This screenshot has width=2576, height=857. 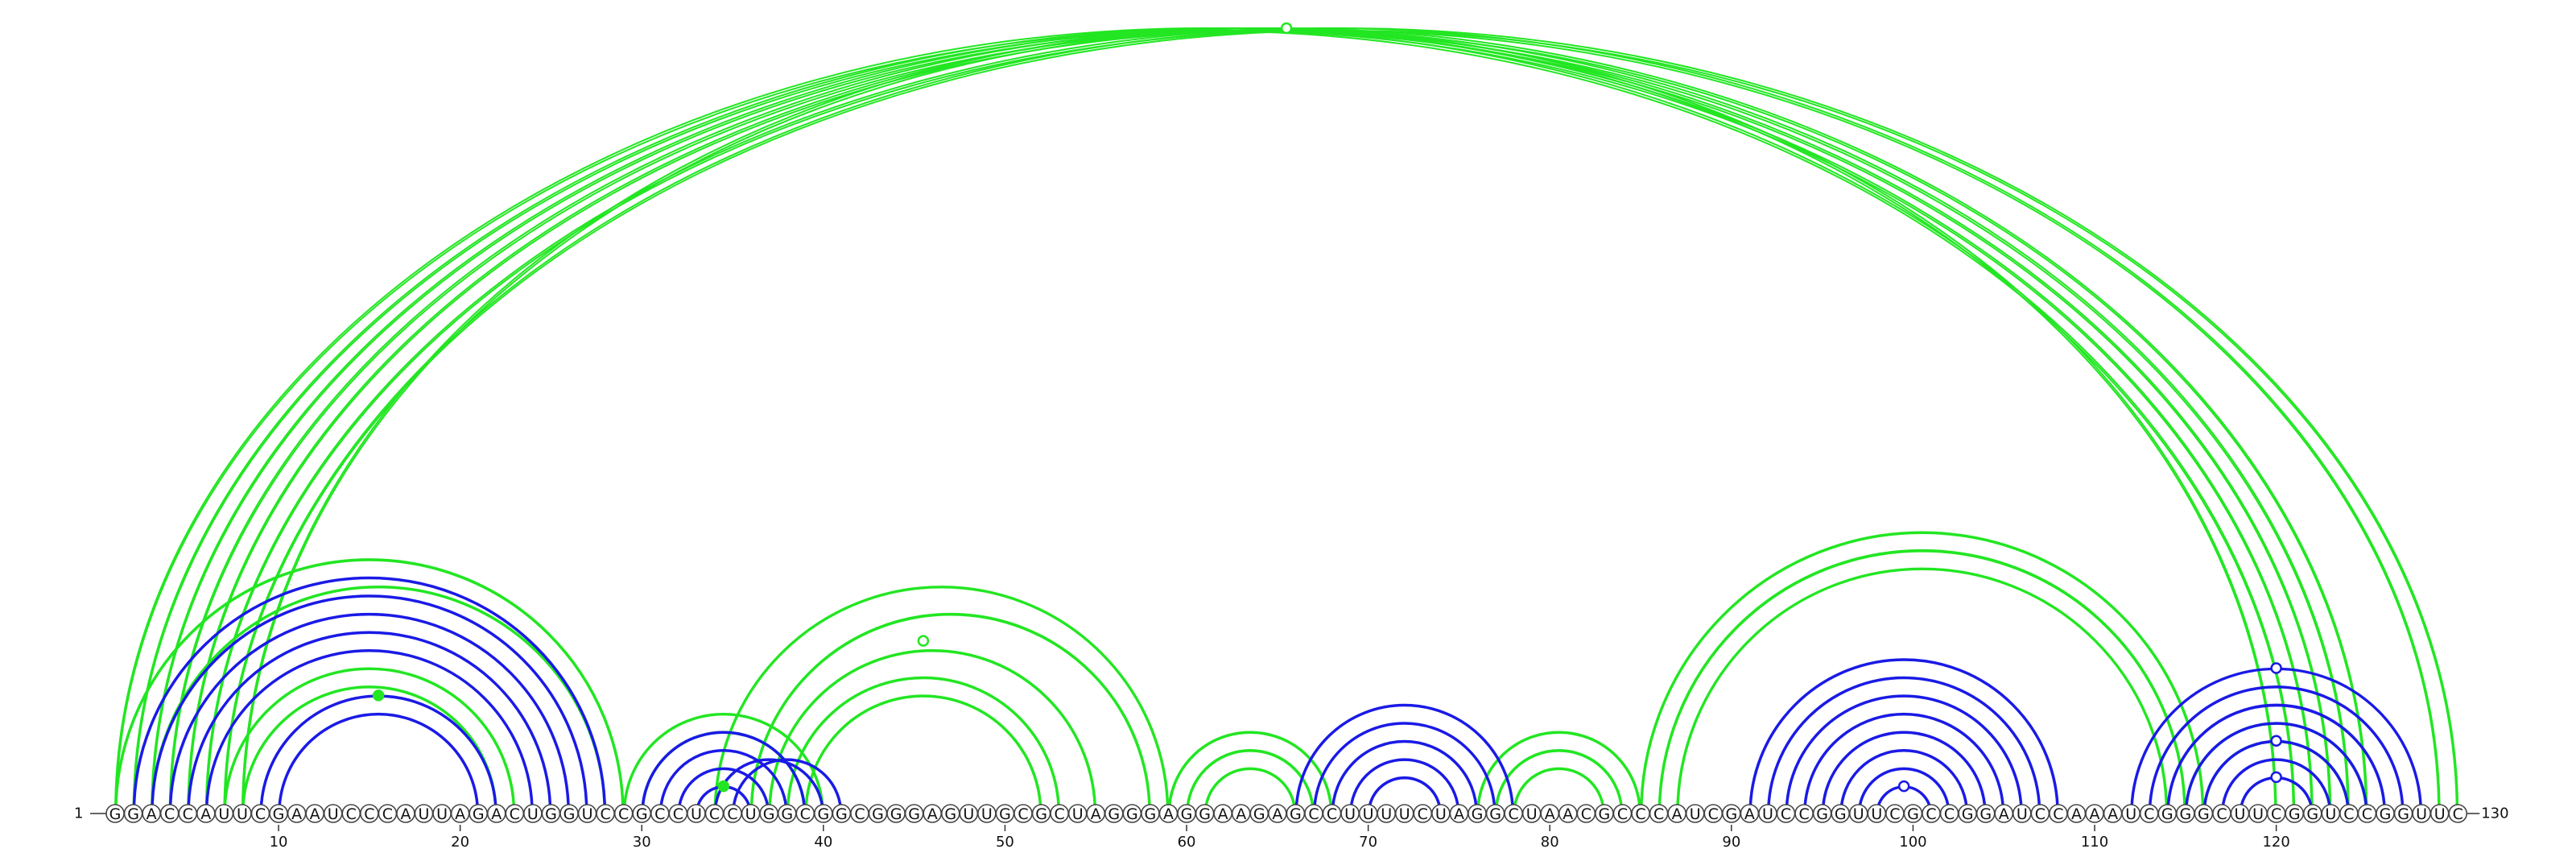 What do you see at coordinates (1876, 814) in the screenshot?
I see `nucleotide-letter-98: U` at bounding box center [1876, 814].